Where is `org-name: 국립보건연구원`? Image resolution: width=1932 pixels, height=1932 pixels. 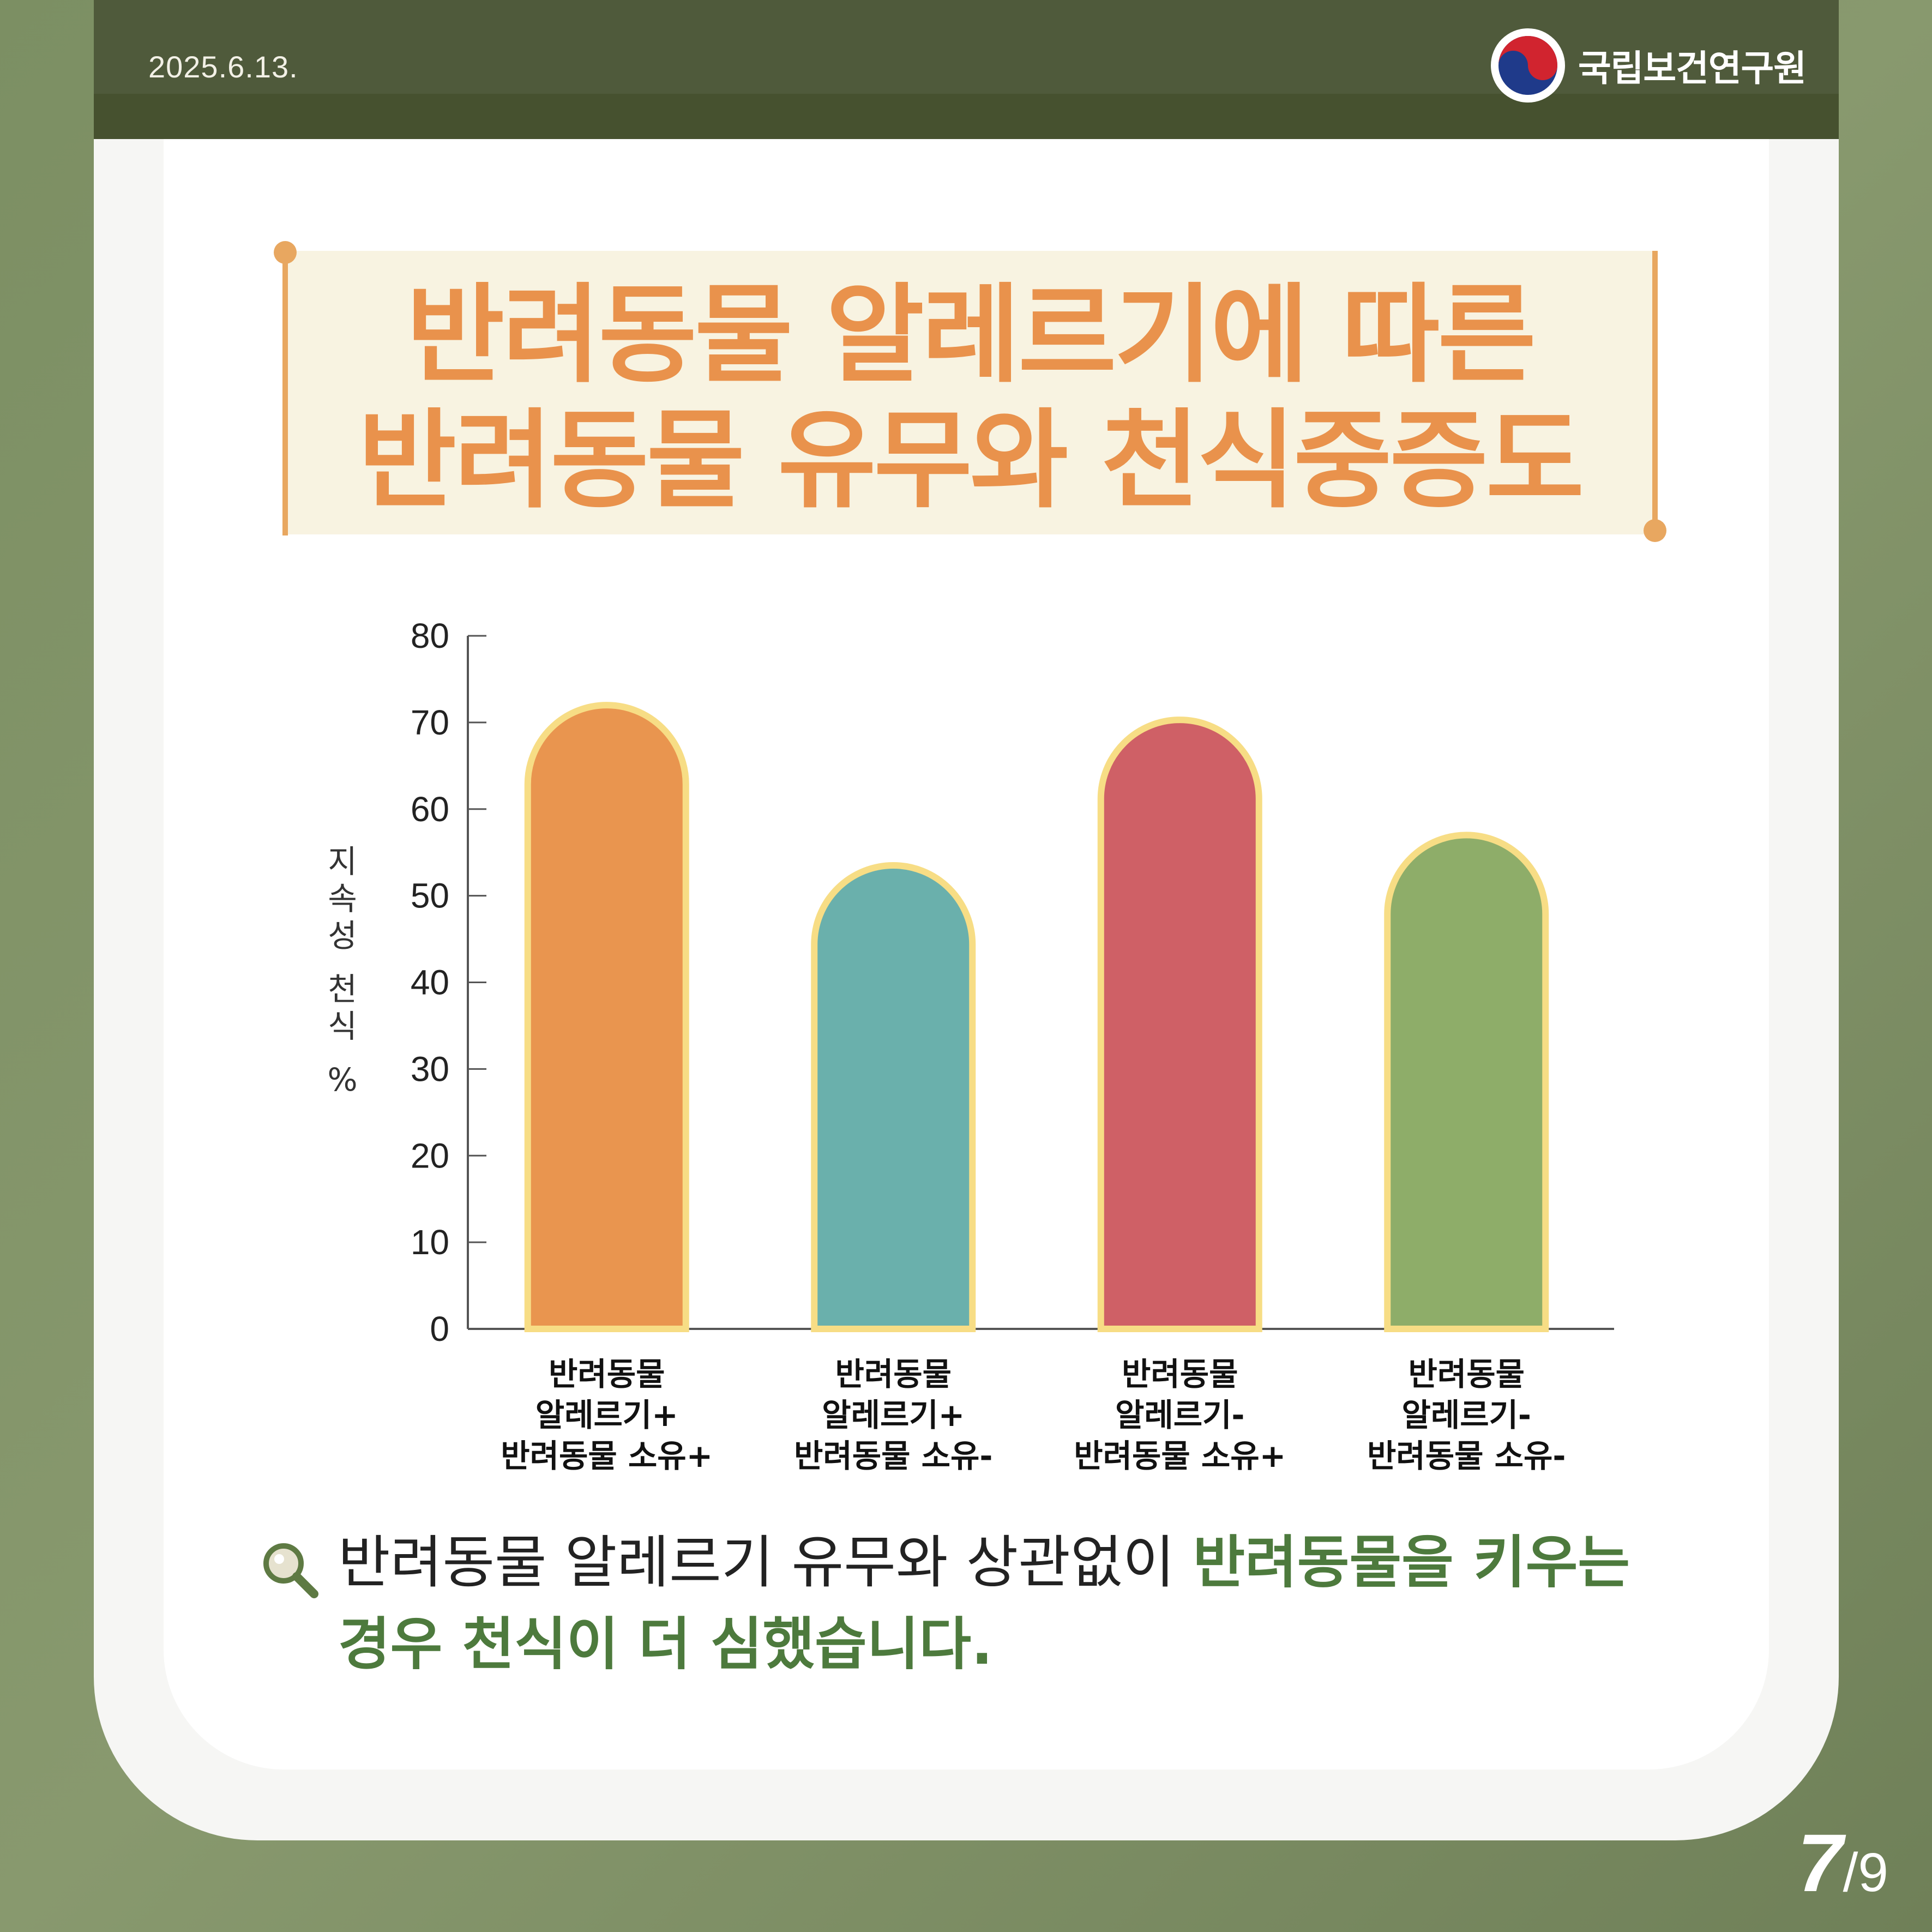 org-name: 국립보건연구원 is located at coordinates (1692, 68).